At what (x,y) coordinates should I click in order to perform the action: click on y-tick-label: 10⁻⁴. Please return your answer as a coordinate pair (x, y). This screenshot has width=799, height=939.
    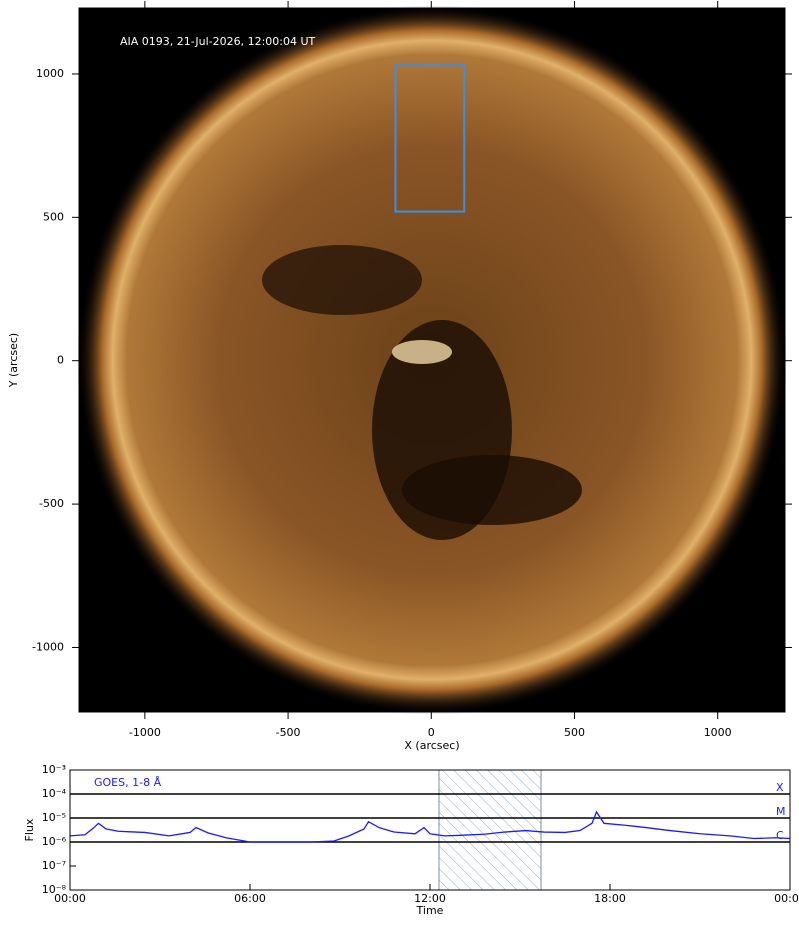
    Looking at the image, I should click on (54, 793).